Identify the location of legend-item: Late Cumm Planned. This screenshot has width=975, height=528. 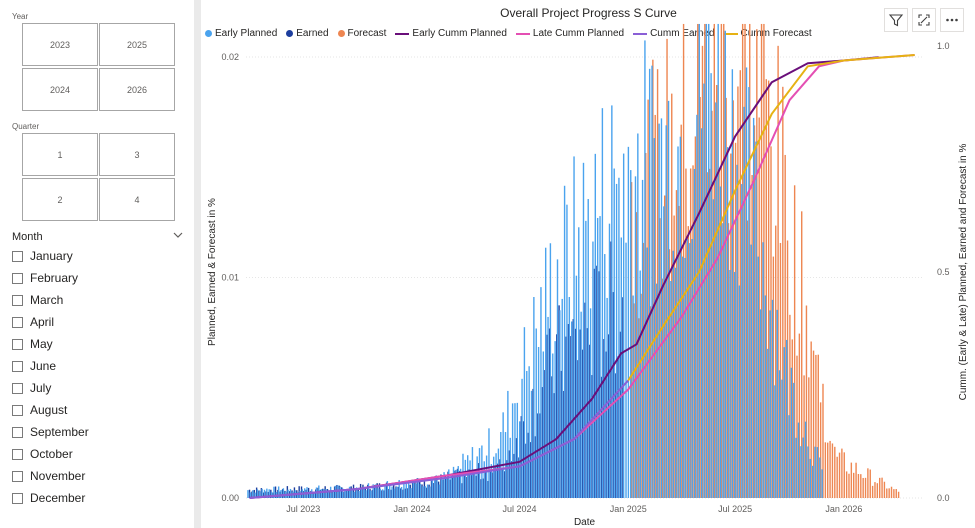
(569, 33).